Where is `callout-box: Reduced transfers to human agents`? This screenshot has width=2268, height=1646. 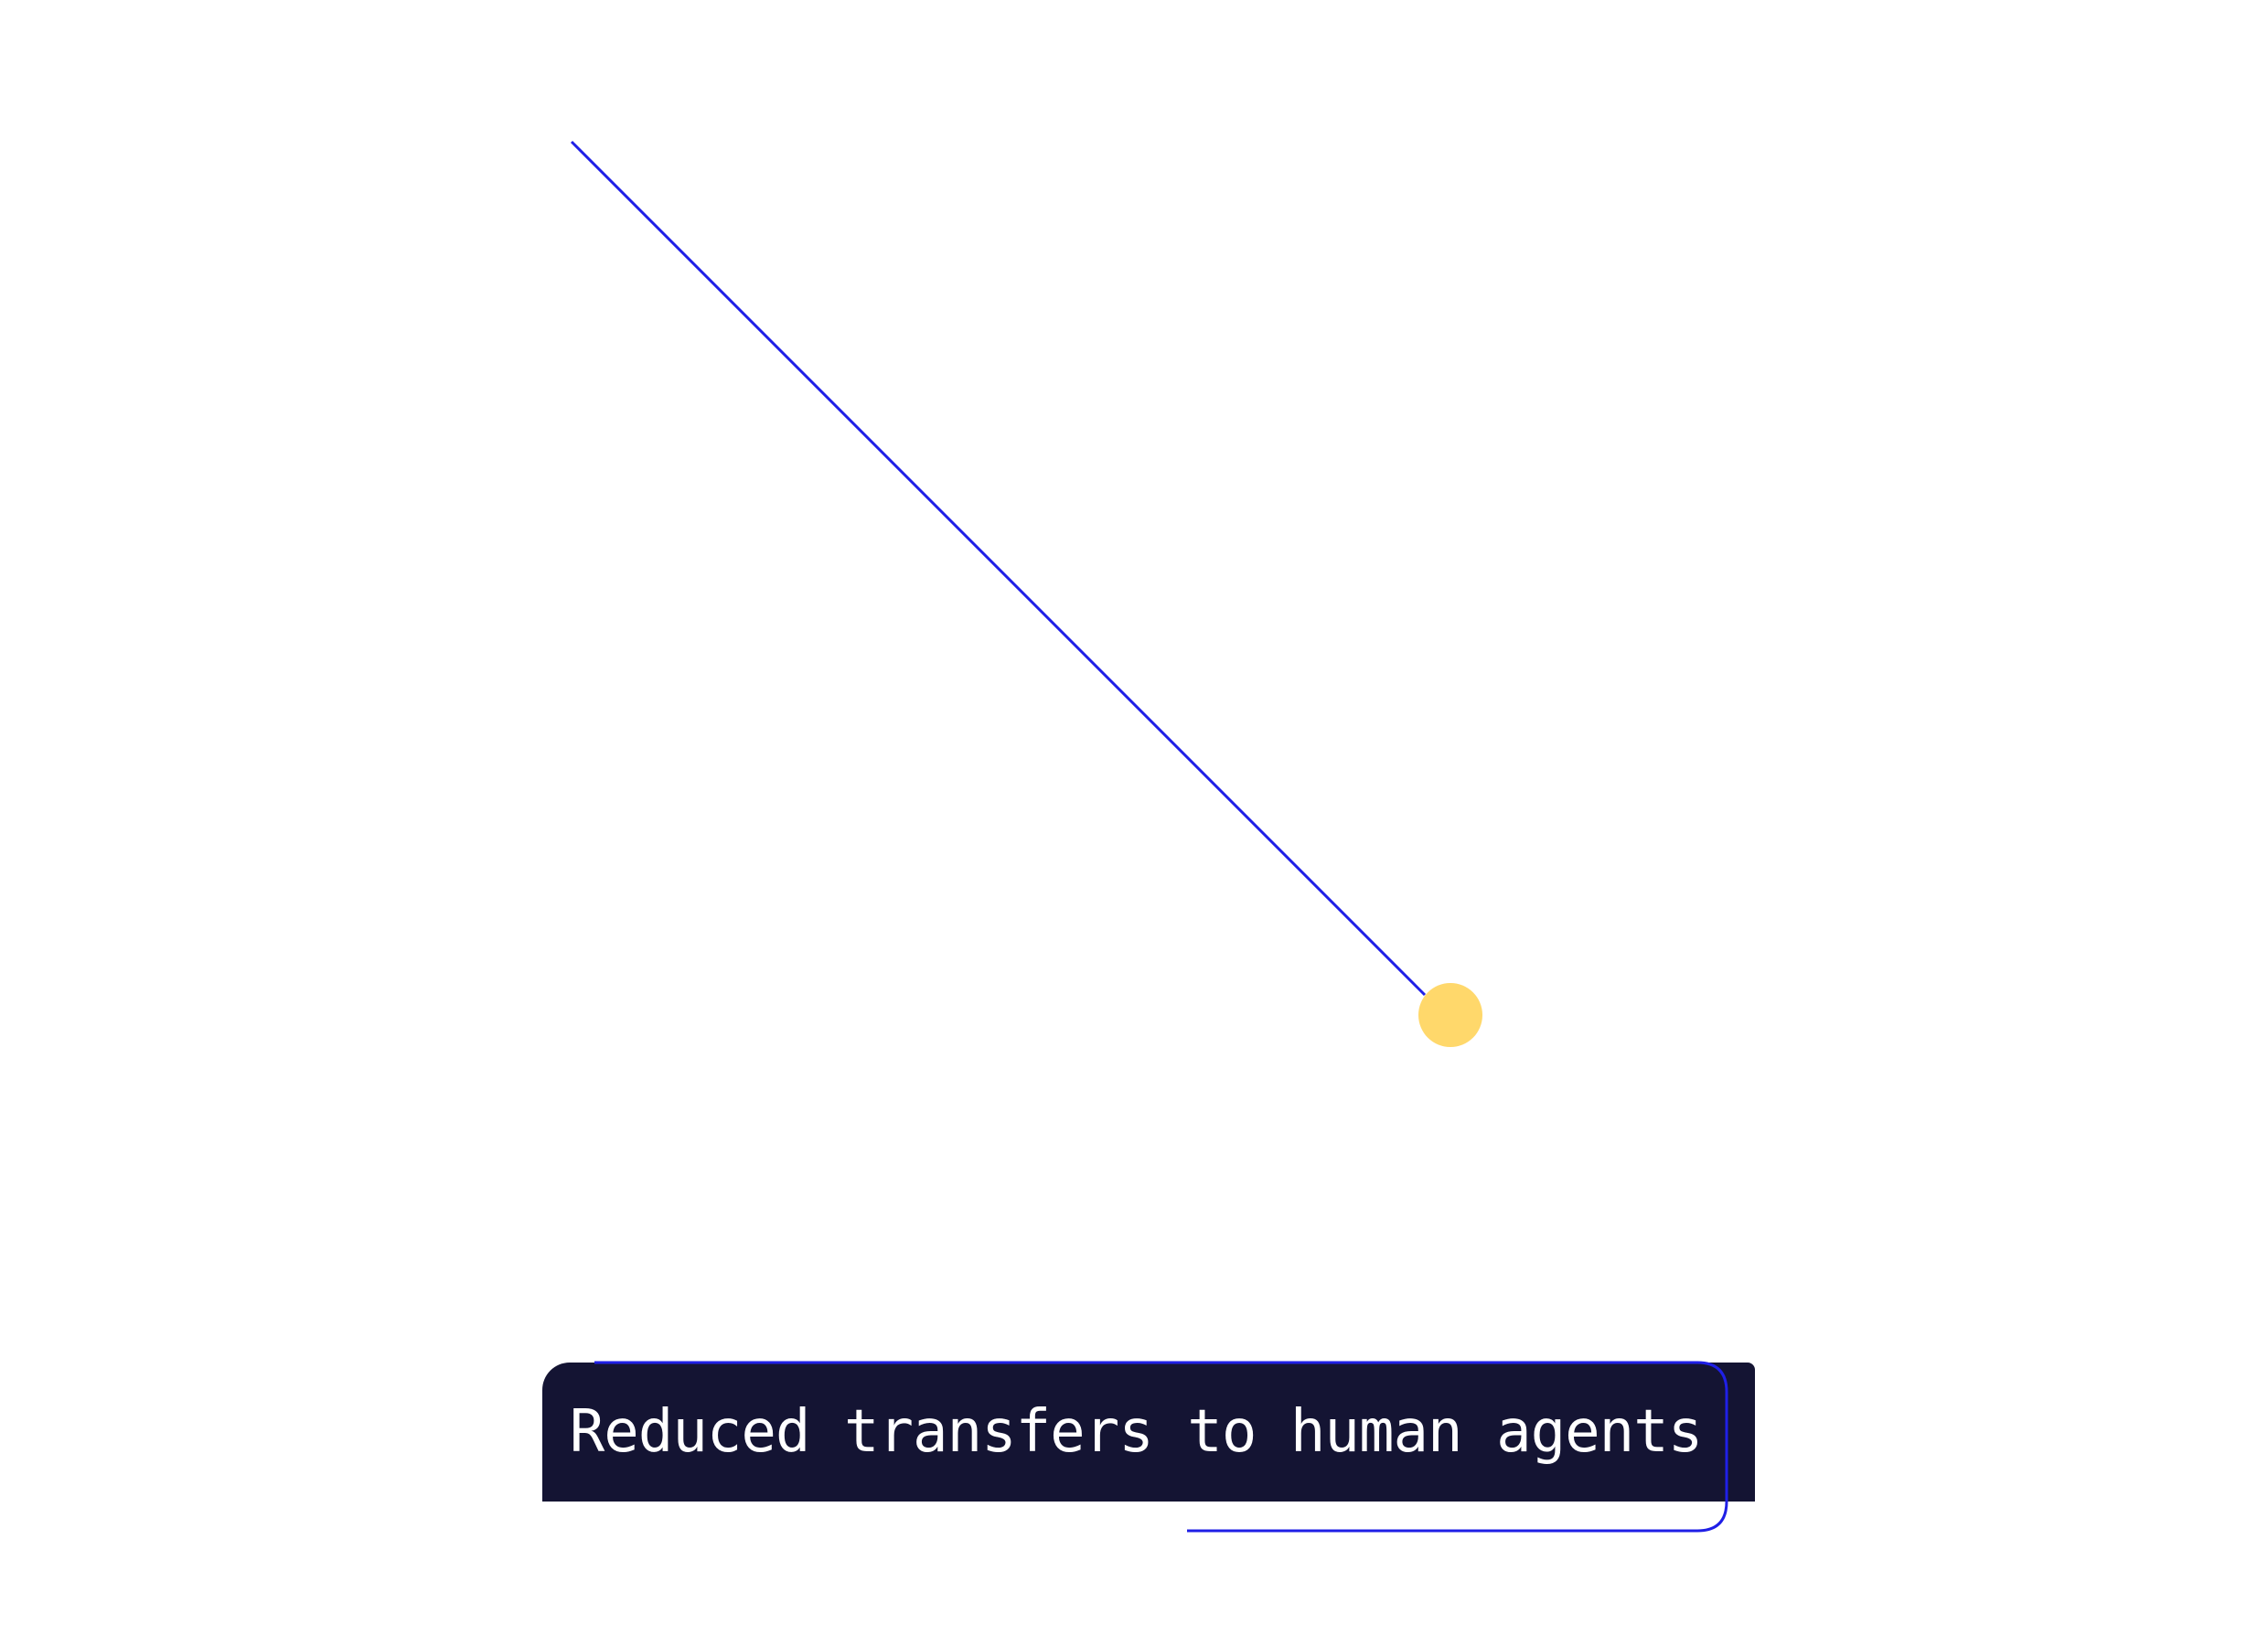 callout-box: Reduced transfers to human agents is located at coordinates (1148, 1432).